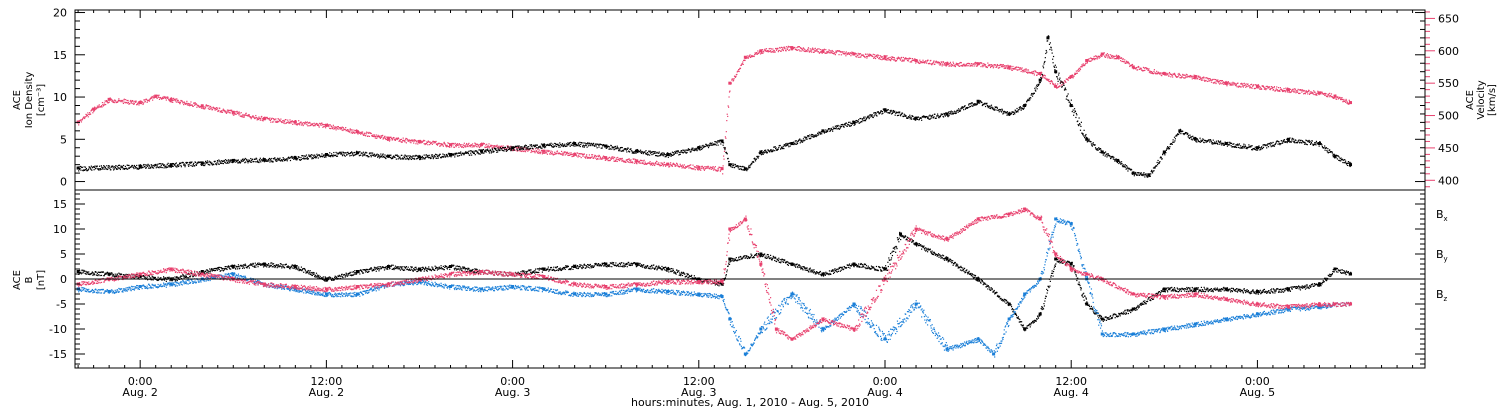  What do you see at coordinates (575, 144) in the screenshot?
I see `data-point-density` at bounding box center [575, 144].